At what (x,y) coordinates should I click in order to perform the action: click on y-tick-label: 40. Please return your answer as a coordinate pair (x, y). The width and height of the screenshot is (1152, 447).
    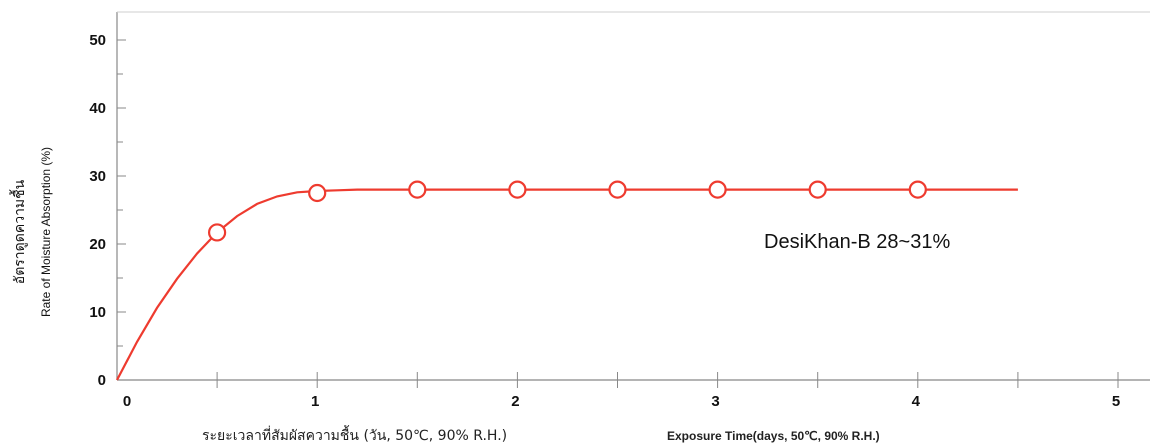
    Looking at the image, I should click on (97, 108).